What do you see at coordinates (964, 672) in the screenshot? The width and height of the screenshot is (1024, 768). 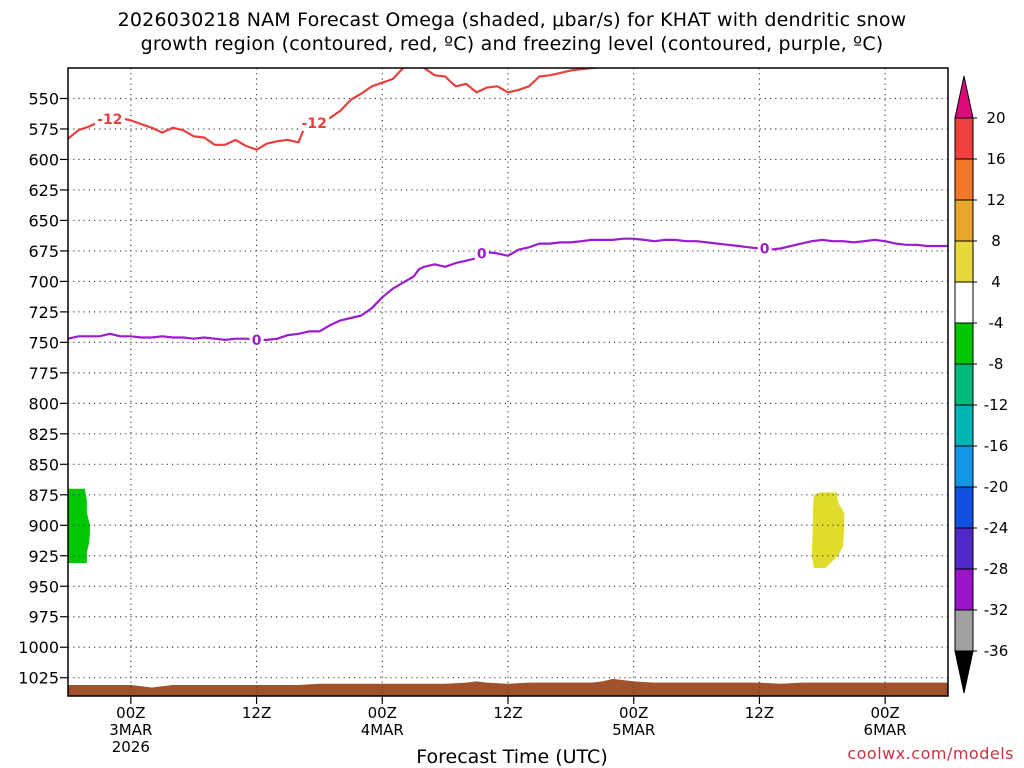 I see `colorbar-under-arrow` at bounding box center [964, 672].